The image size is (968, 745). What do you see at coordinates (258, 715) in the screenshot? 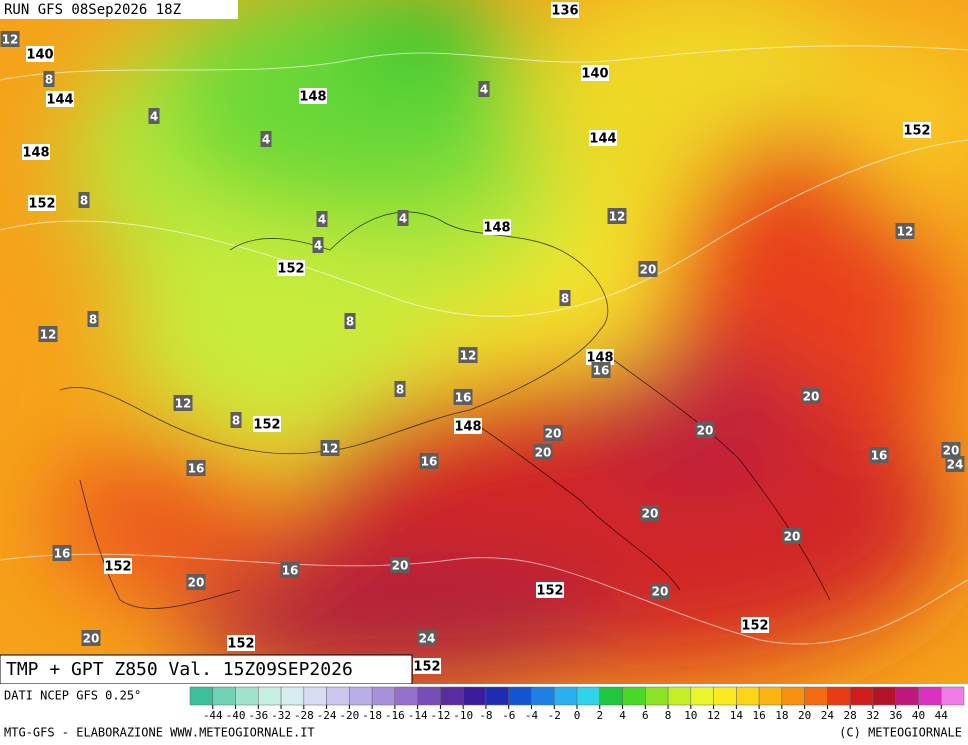
I see `colorbar-tick-label: -36` at bounding box center [258, 715].